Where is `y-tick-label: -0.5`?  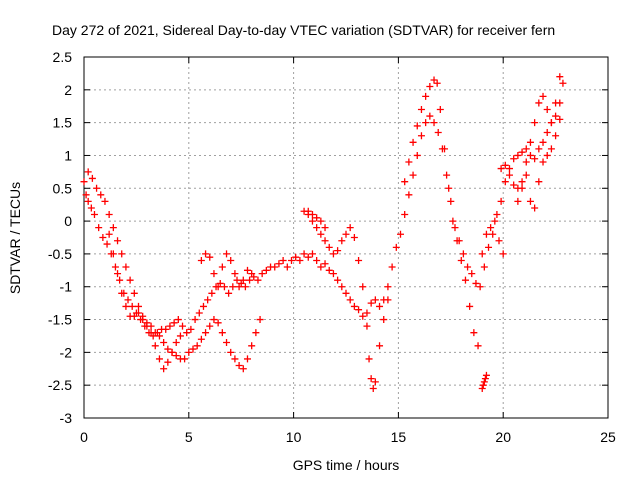 y-tick-label: -0.5 is located at coordinates (60, 254).